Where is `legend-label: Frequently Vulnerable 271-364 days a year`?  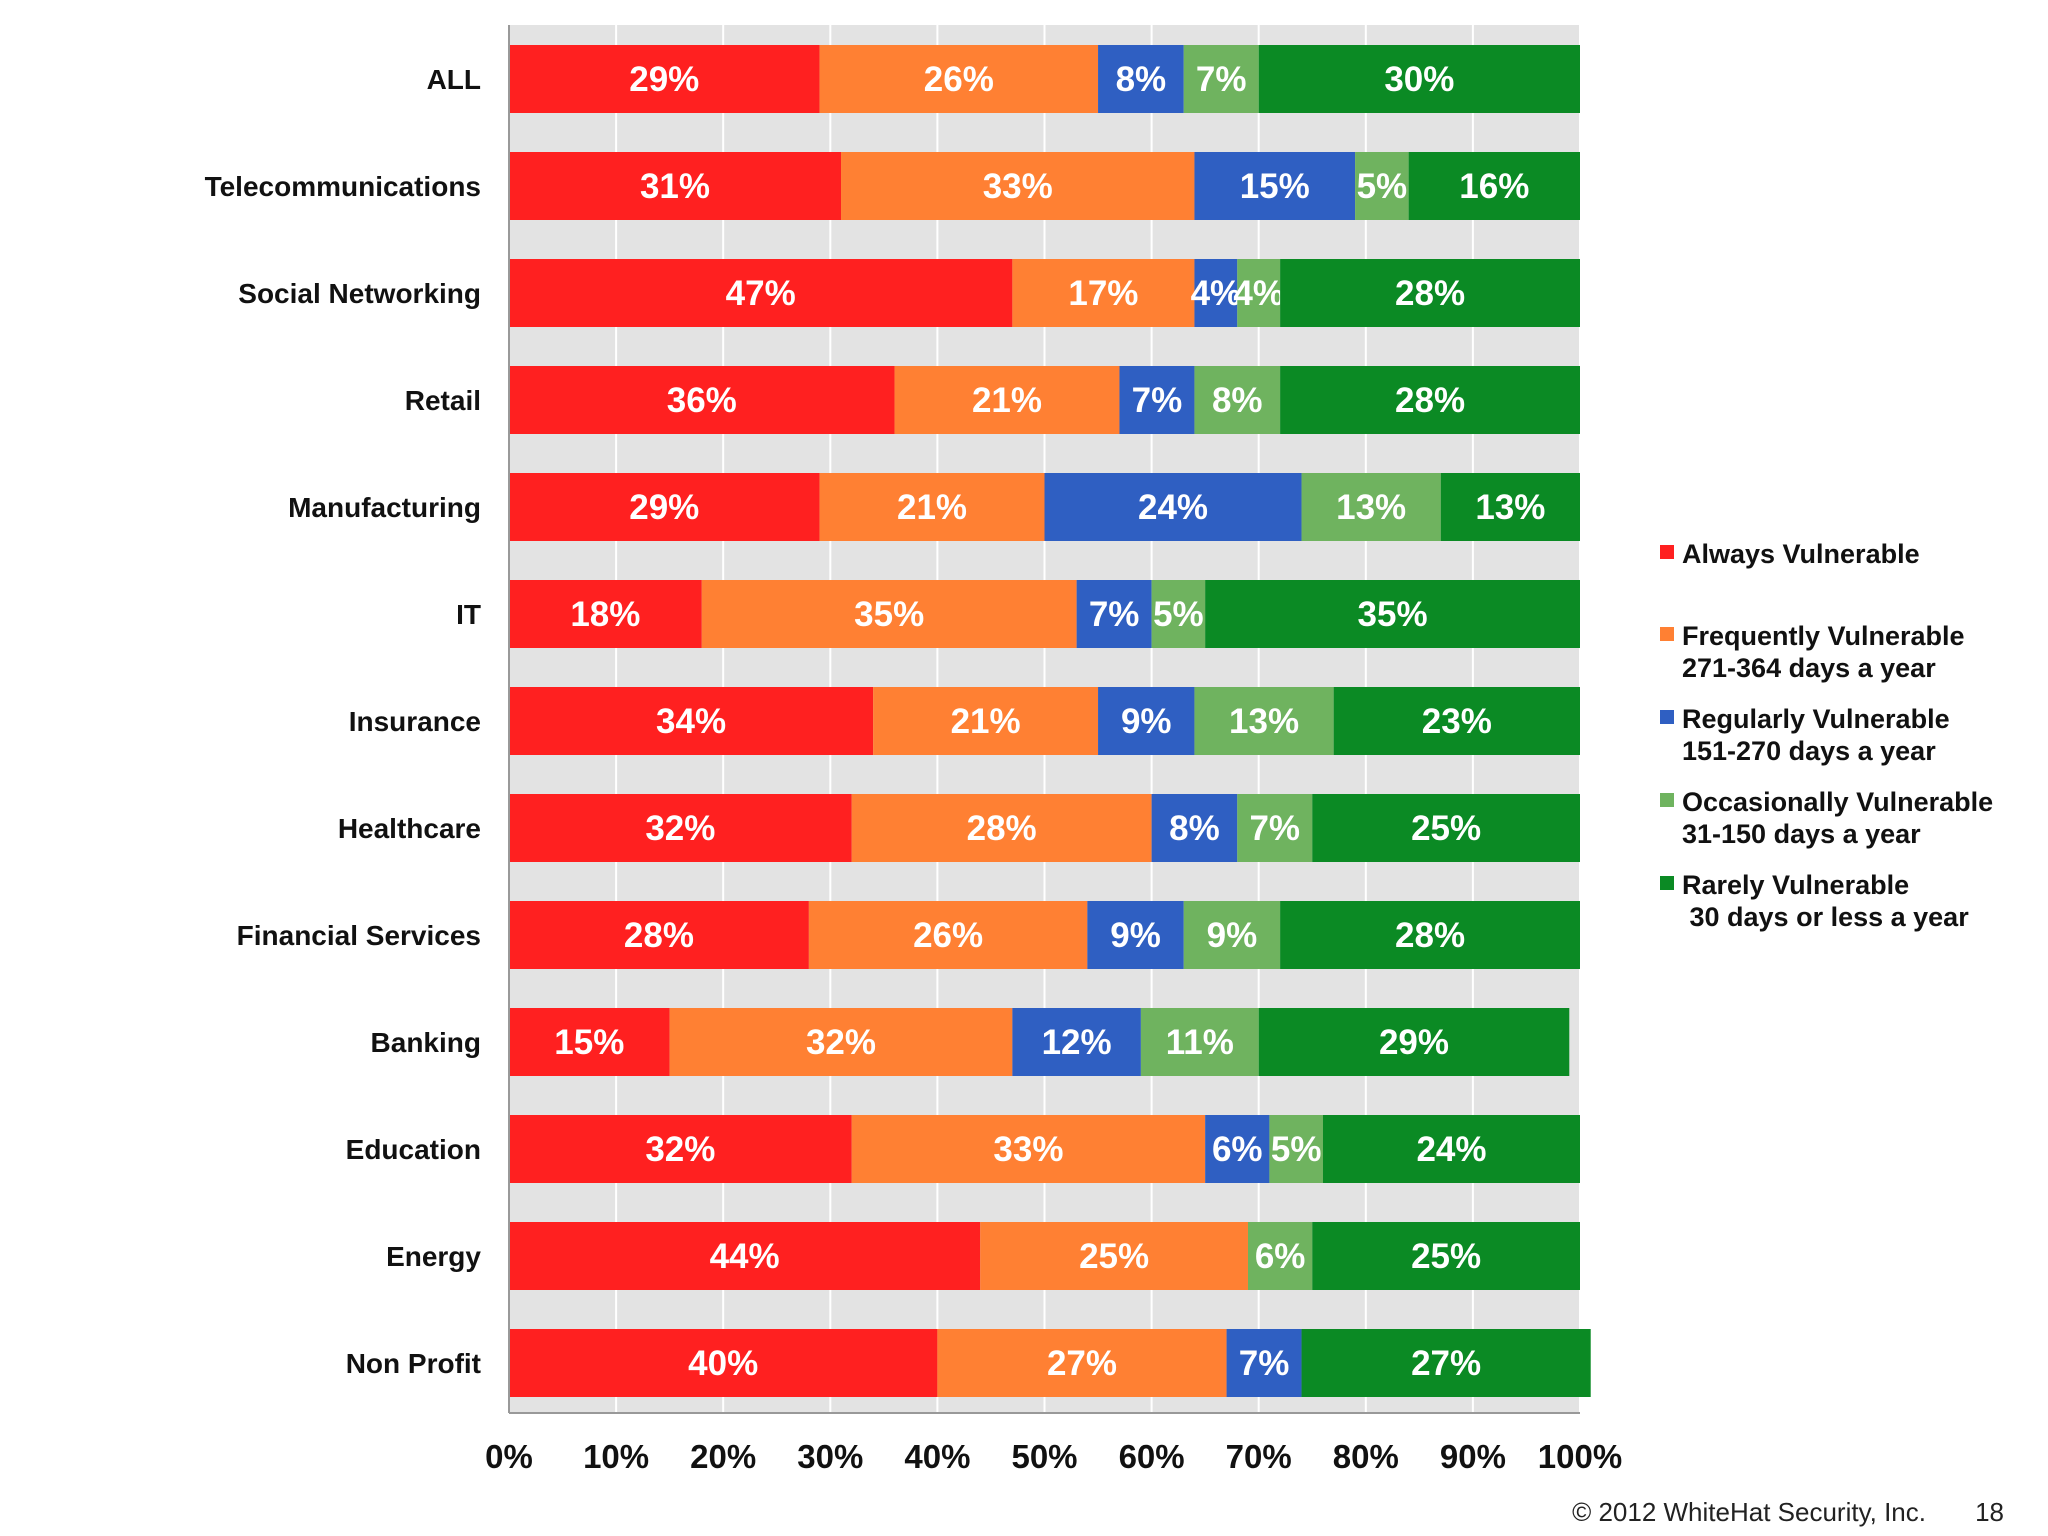 legend-label: Frequently Vulnerable 271-364 days a year is located at coordinates (1823, 652).